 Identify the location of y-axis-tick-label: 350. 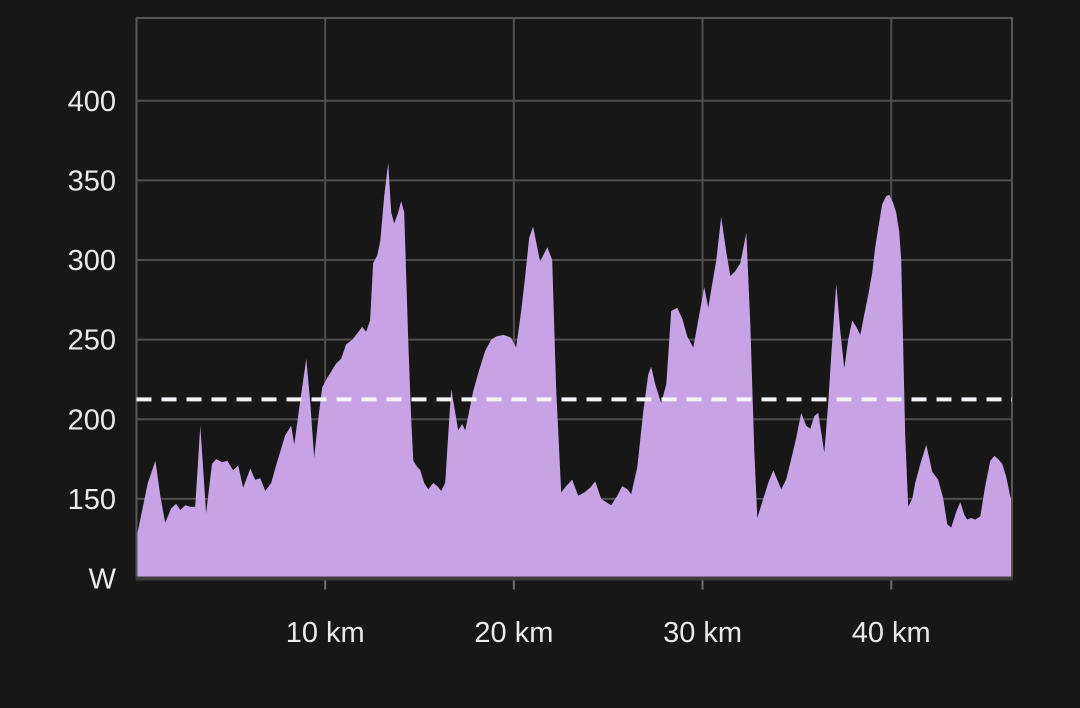
(92, 181).